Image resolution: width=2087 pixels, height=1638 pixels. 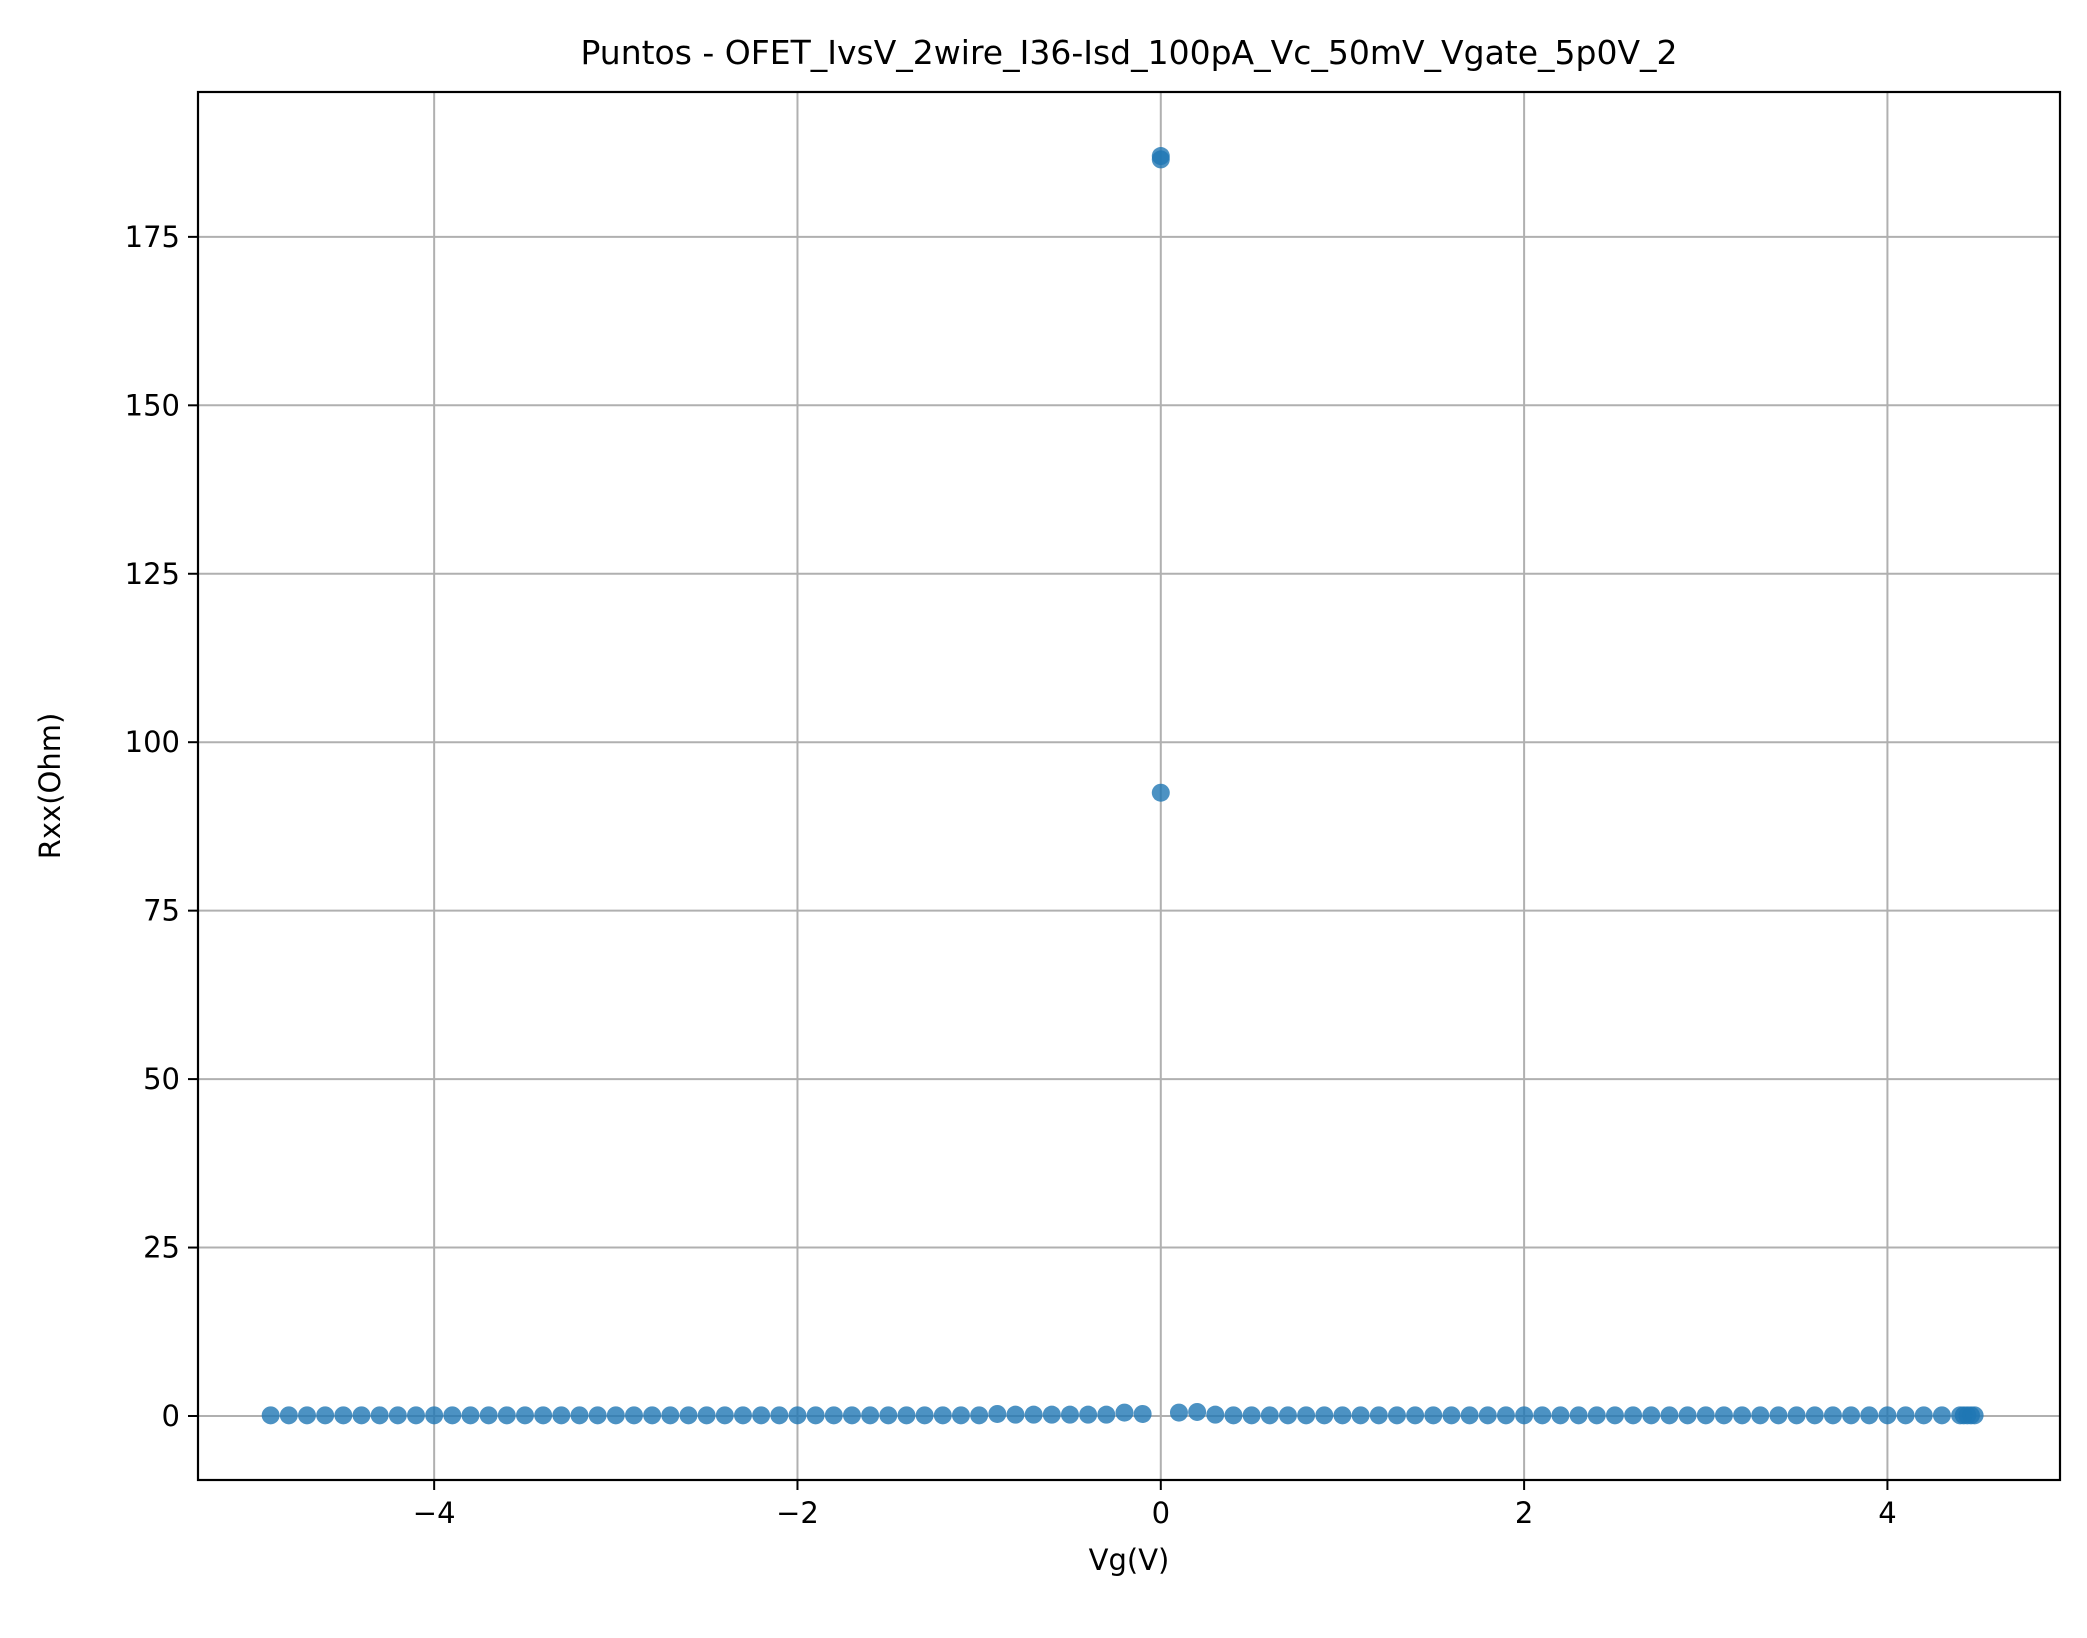 What do you see at coordinates (152, 237) in the screenshot?
I see `y-tick-label: 175` at bounding box center [152, 237].